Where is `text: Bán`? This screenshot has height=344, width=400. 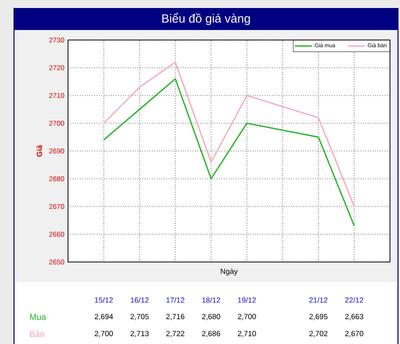 text: Bán is located at coordinates (37, 334).